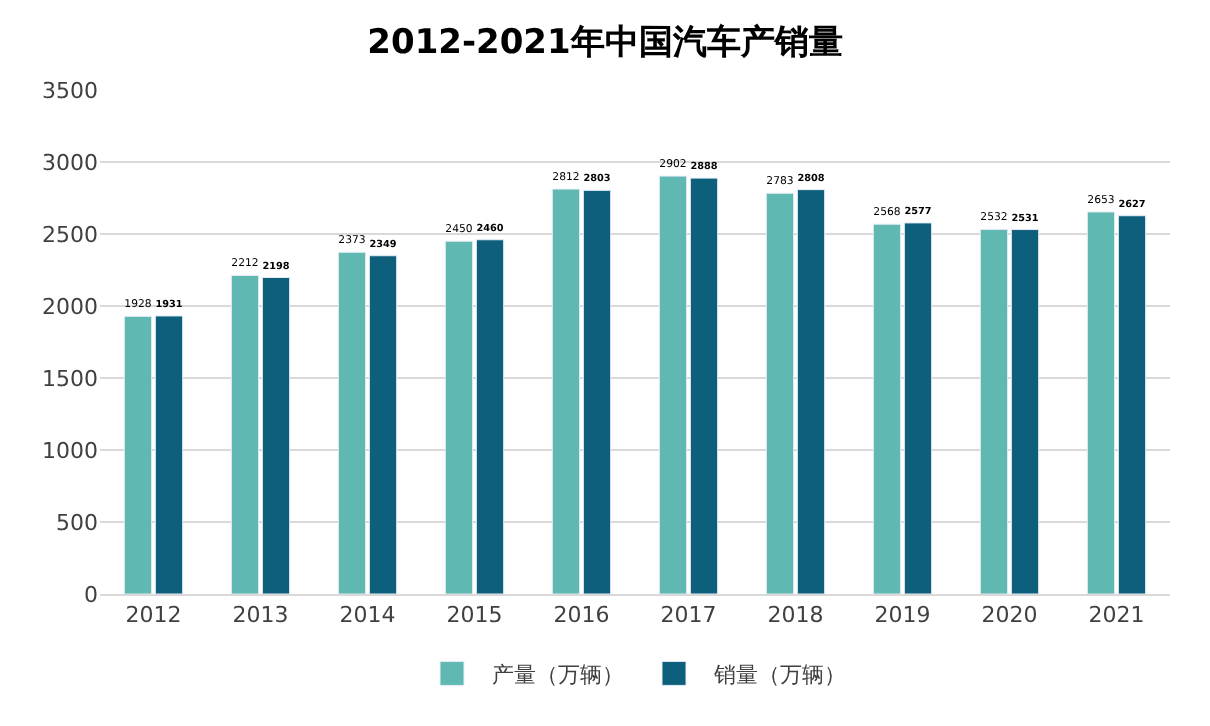 This screenshot has width=1210, height=726. Describe the element at coordinates (902, 615) in the screenshot. I see `x-tick-label: 2019` at that location.